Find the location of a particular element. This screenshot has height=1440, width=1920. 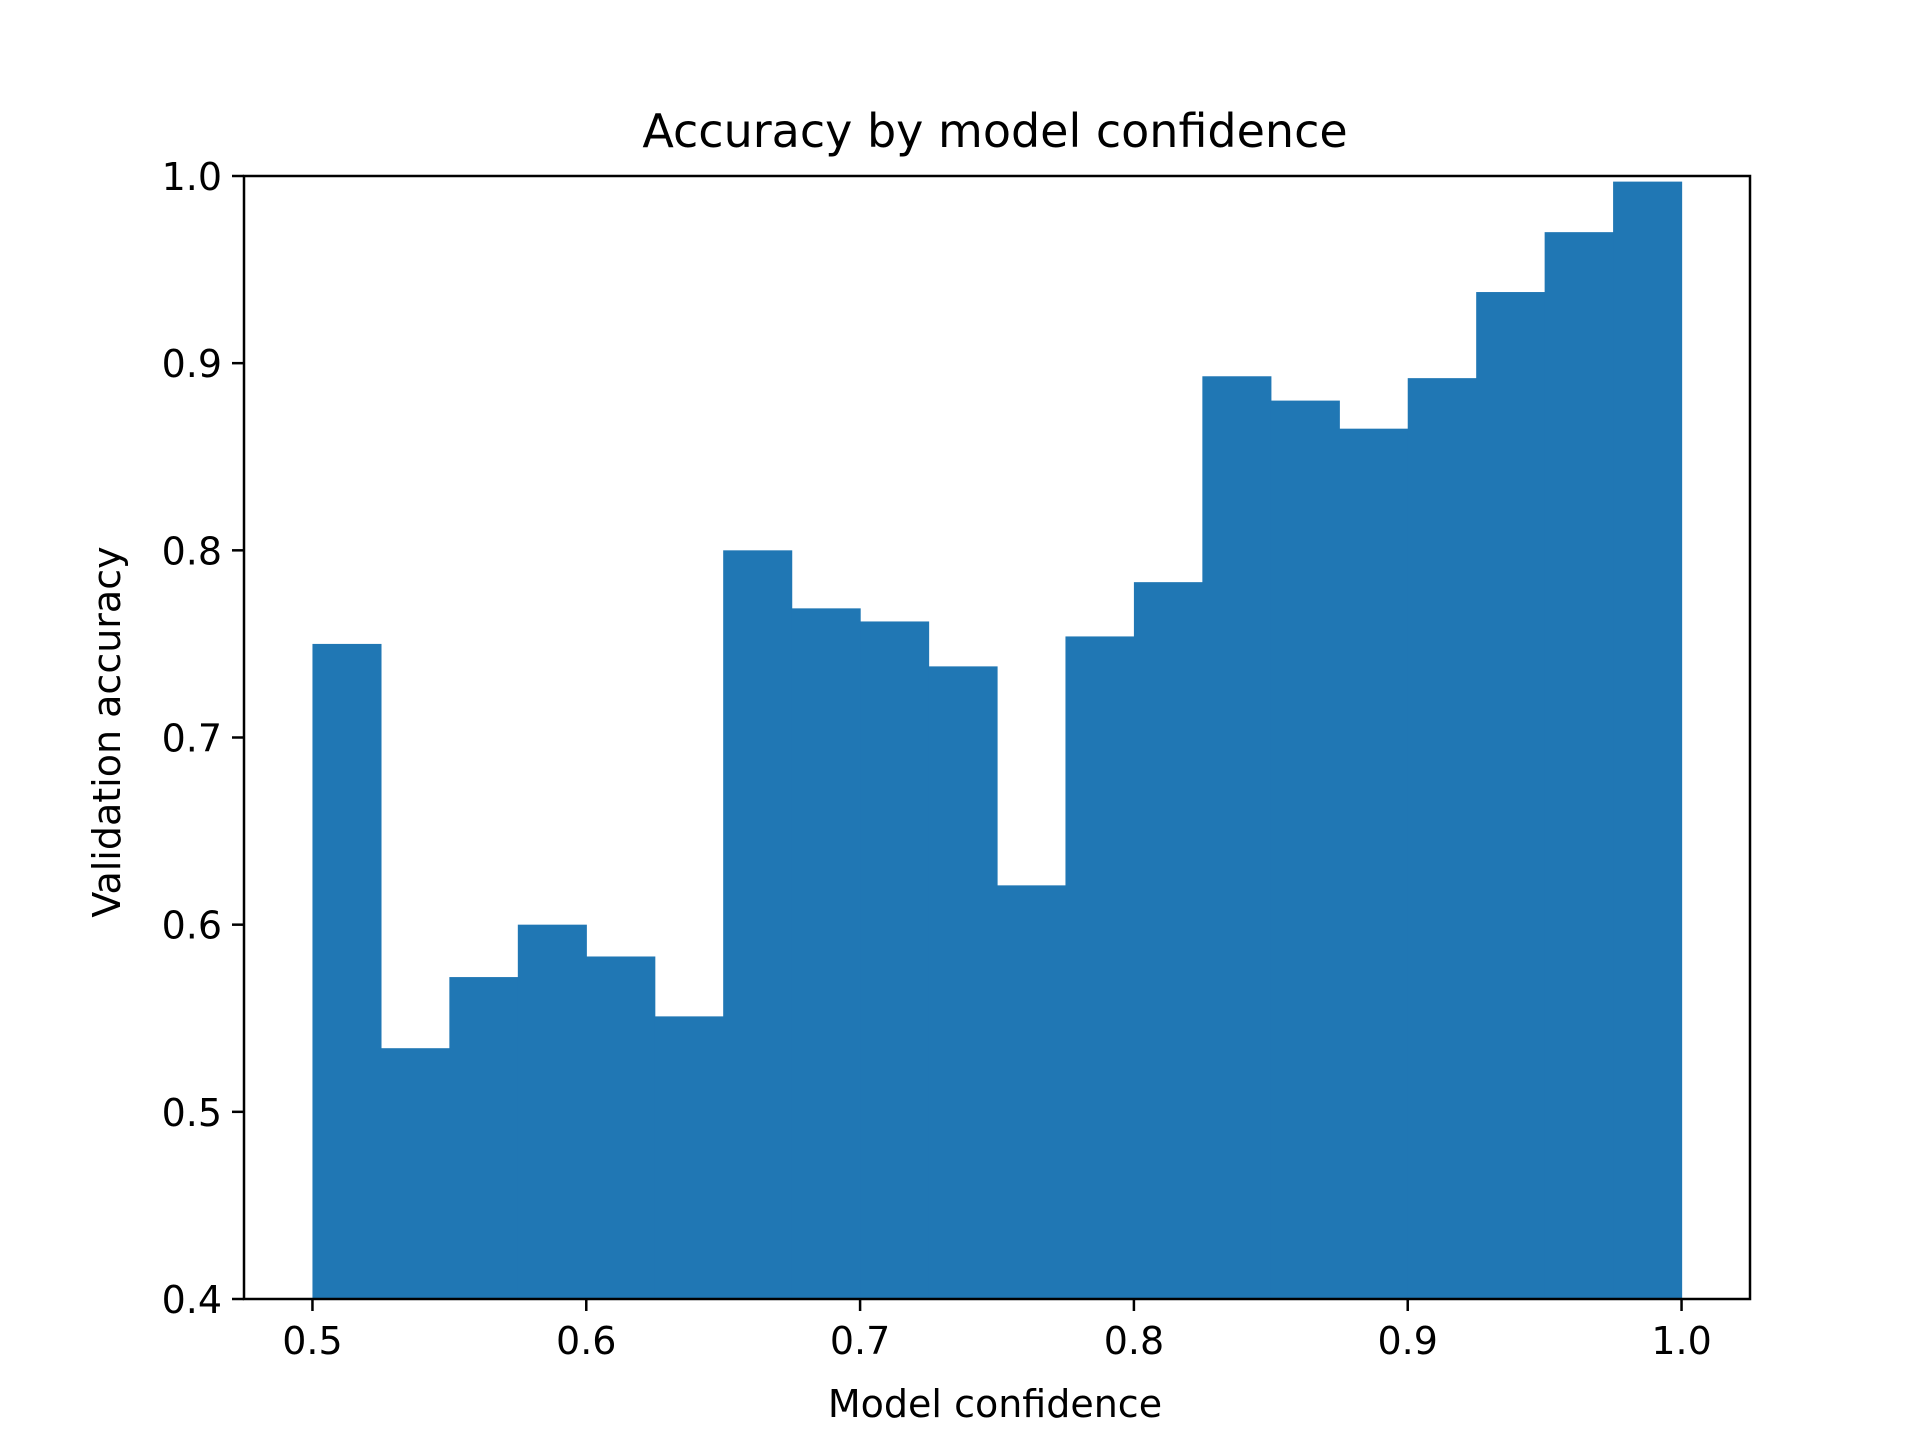

y-tick-label: 0.9 is located at coordinates (192, 364).